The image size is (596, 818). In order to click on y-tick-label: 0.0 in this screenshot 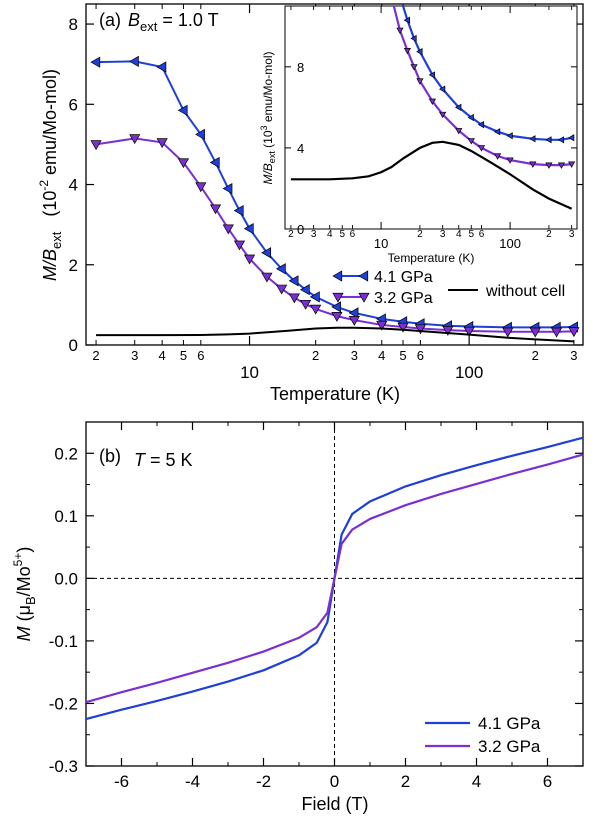, I will do `click(66, 578)`.